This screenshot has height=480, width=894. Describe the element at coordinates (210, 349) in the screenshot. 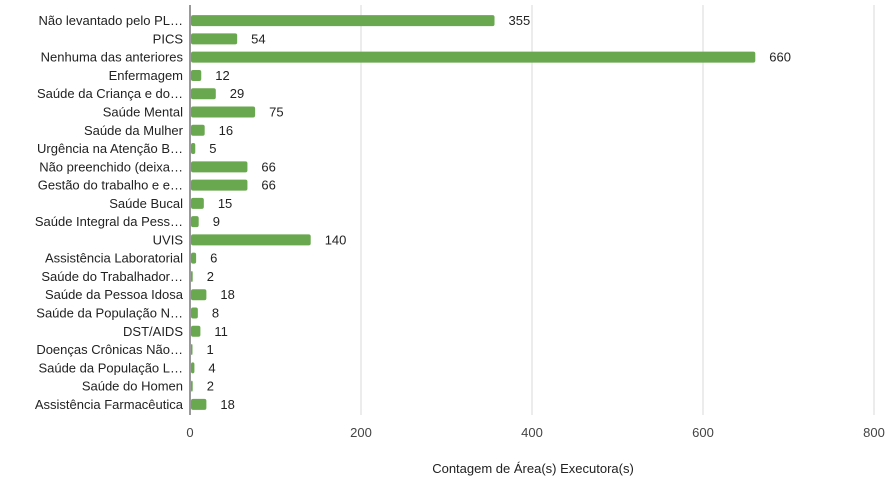

I see `value-label: 1` at that location.